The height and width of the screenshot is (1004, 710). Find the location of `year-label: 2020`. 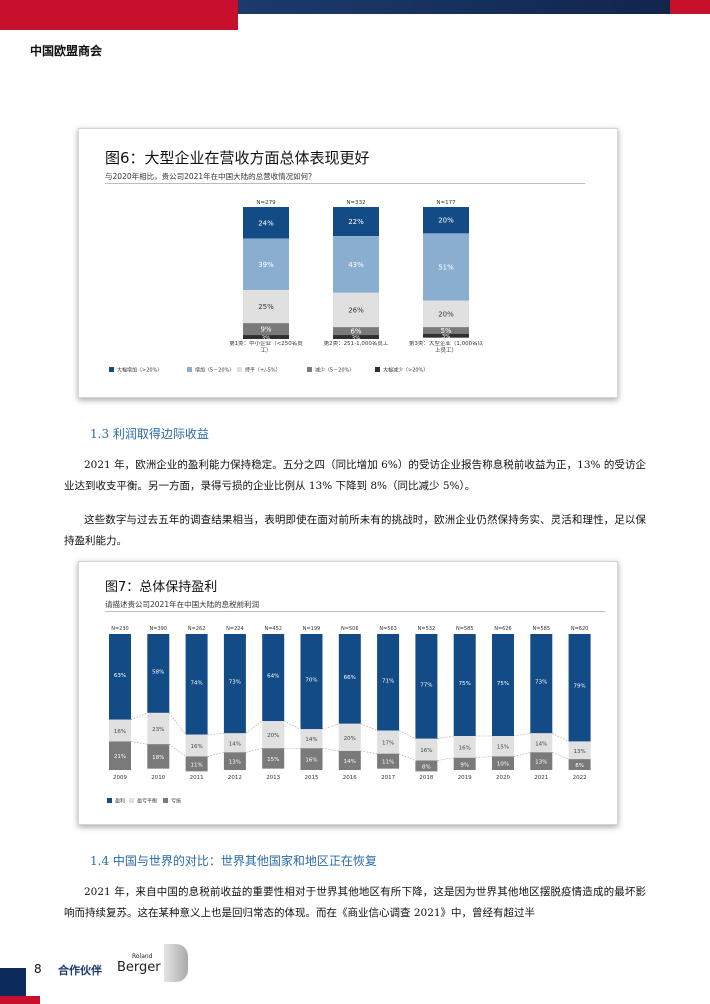

year-label: 2020 is located at coordinates (503, 778).